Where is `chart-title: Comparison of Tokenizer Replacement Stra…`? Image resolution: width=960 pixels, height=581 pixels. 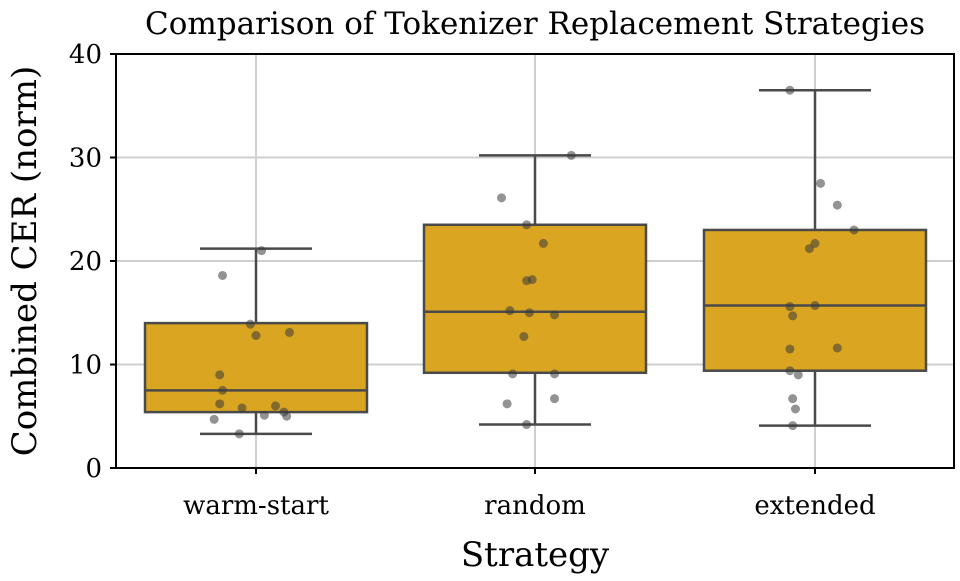 chart-title: Comparison of Tokenizer Replacement Stra… is located at coordinates (535, 24).